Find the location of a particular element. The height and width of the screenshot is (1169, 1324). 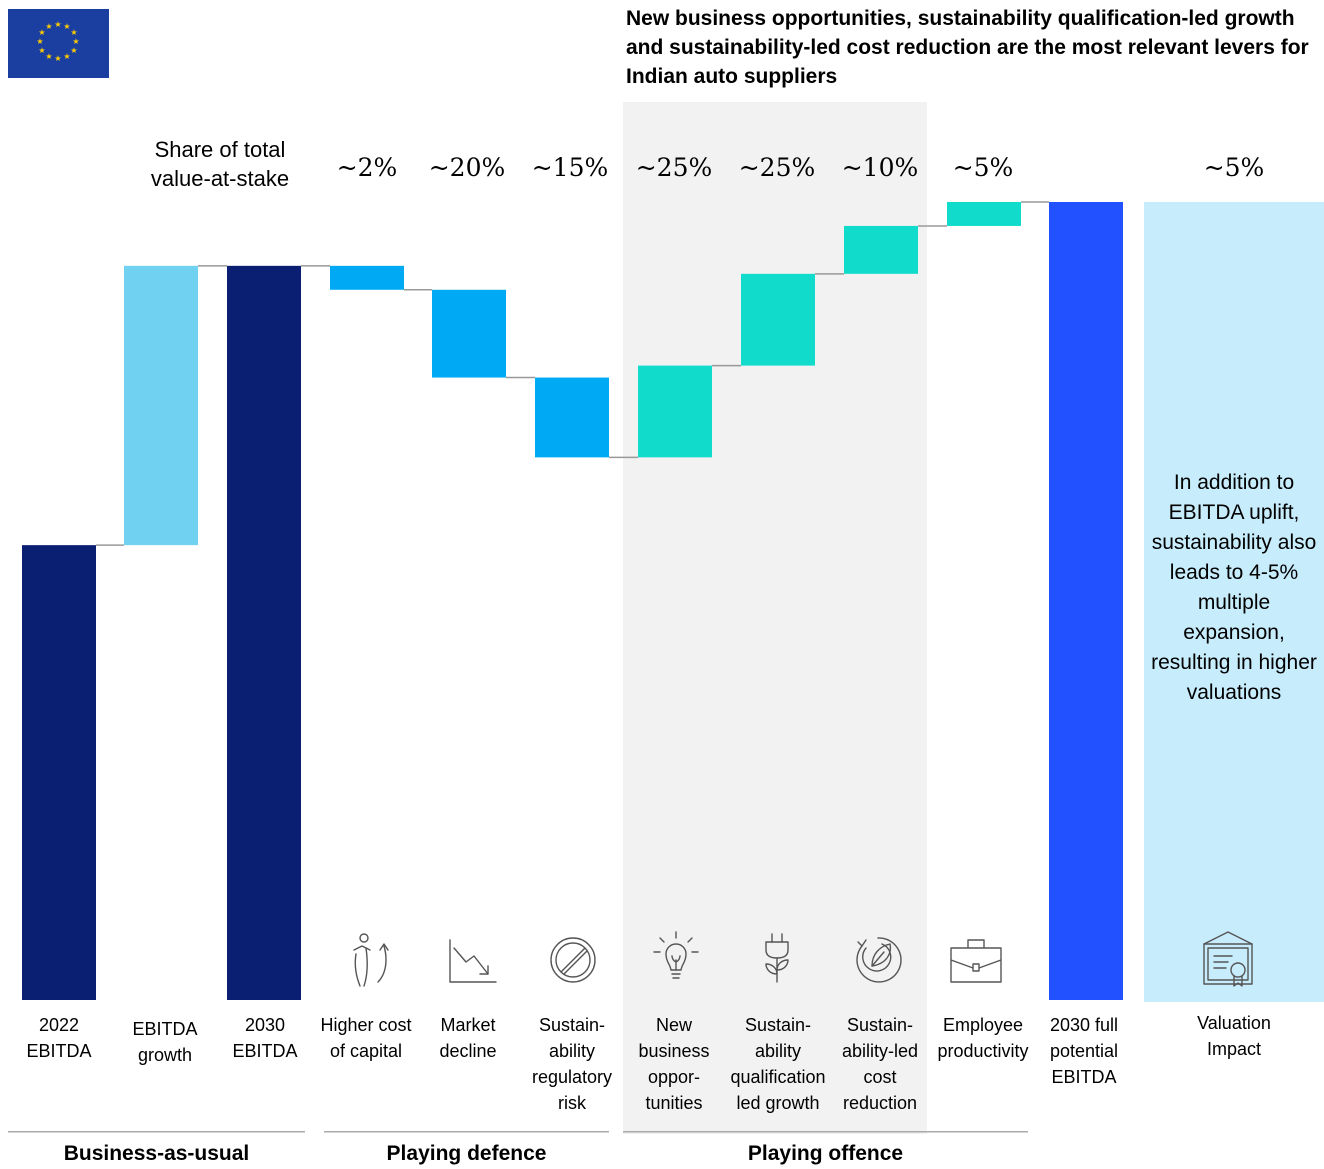

category-label-market-decline: Market decline is located at coordinates (468, 1038).